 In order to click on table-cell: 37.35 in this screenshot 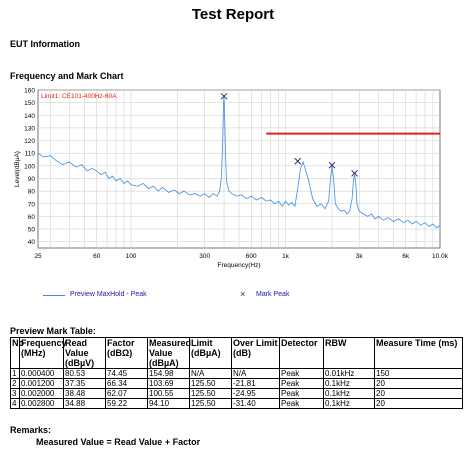, I will do `click(84, 383)`.